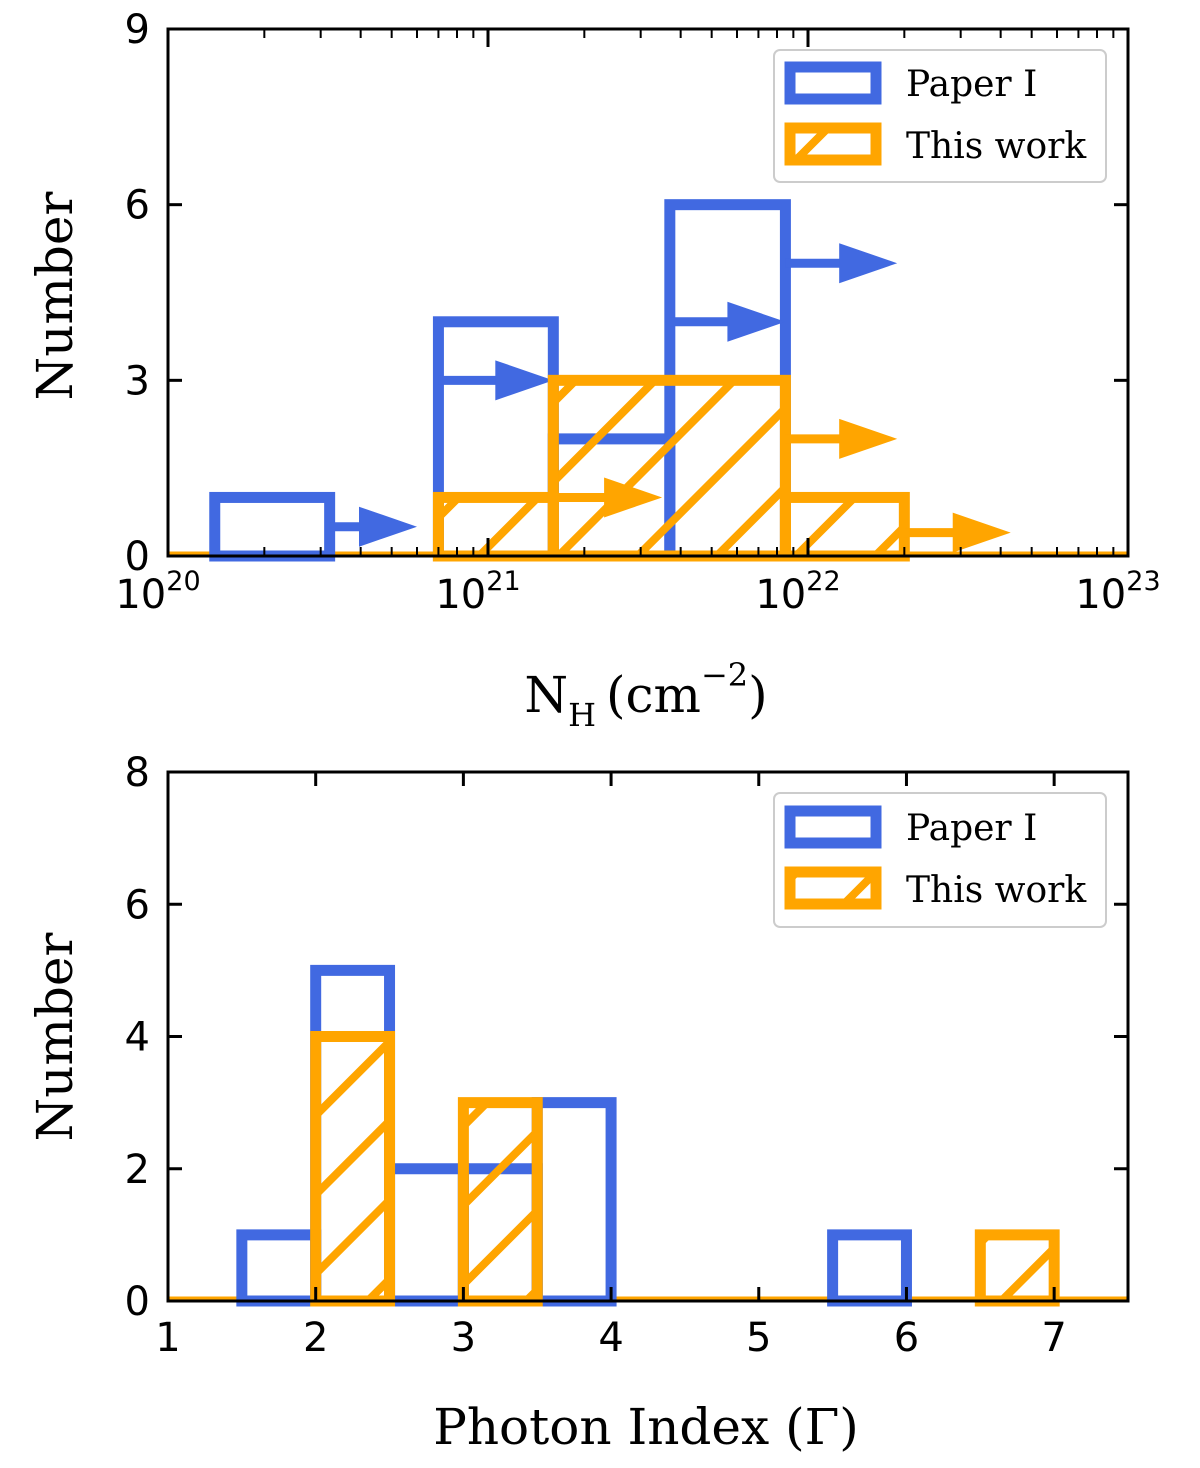 The width and height of the screenshot is (1200, 1468). What do you see at coordinates (137, 1038) in the screenshot?
I see `gamma-ytick-label-2: 4` at bounding box center [137, 1038].